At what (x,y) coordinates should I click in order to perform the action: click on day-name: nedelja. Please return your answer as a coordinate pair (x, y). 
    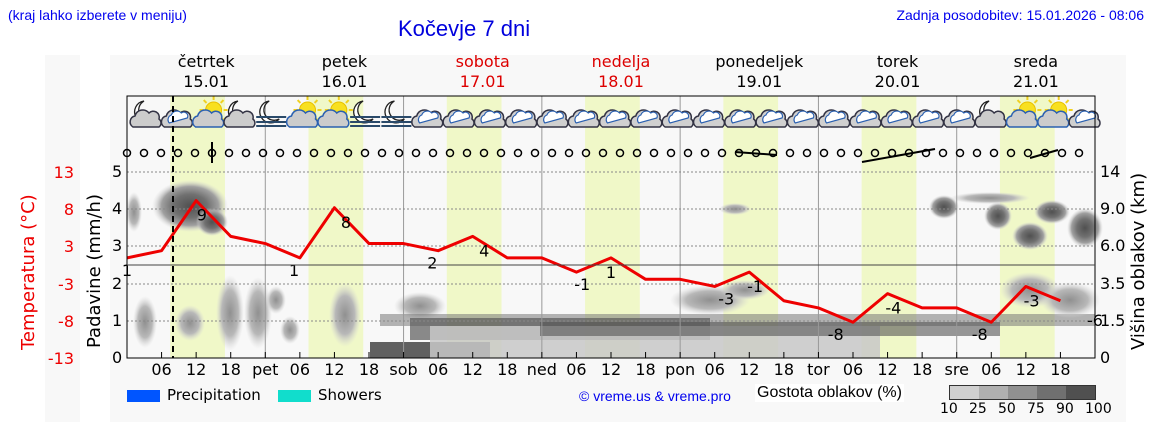
    Looking at the image, I should click on (621, 61).